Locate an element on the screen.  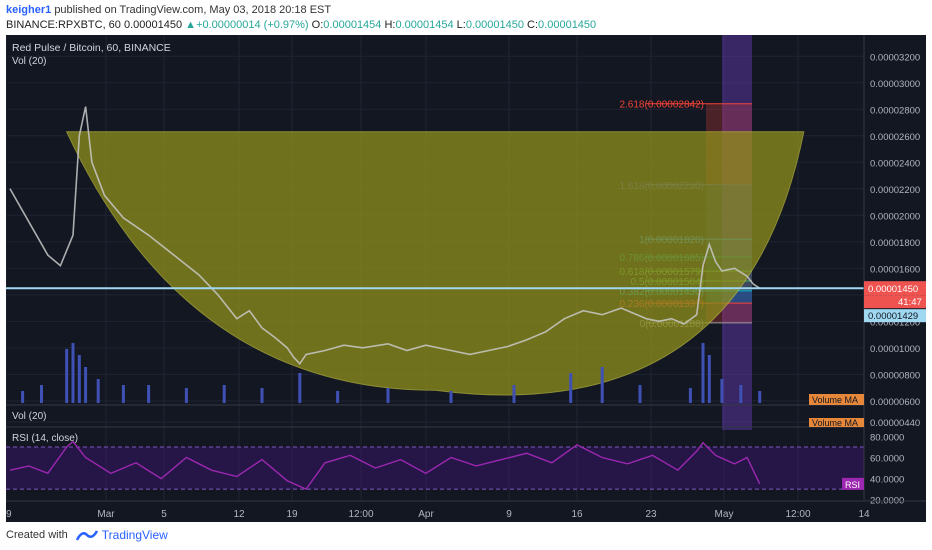
price-tick-label: 0.00001600 is located at coordinates (895, 269).